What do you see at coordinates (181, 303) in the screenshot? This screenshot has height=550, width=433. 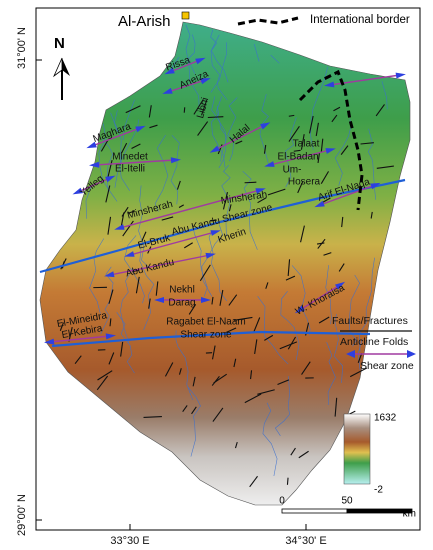 I see `place-label: Darag` at bounding box center [181, 303].